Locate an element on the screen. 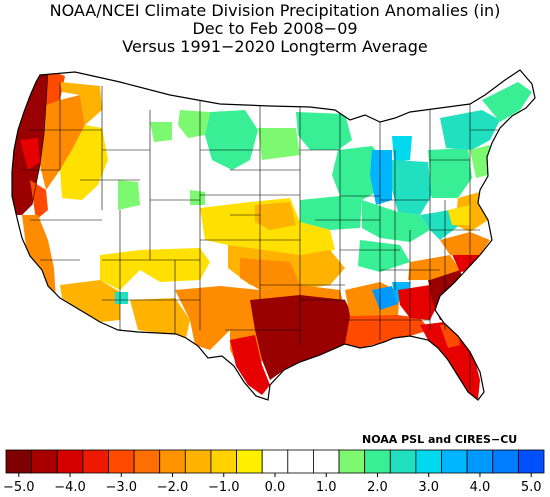  legend-tick-label: −5.0 is located at coordinates (19, 487).